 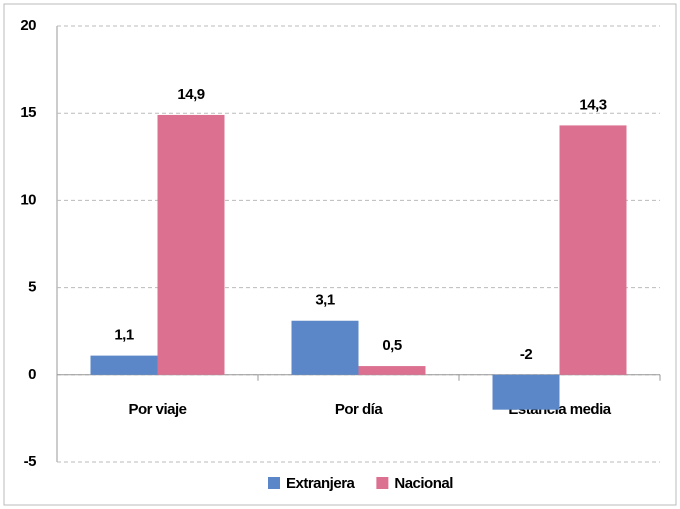 What do you see at coordinates (124, 335) in the screenshot?
I see `value-label: 1,1` at bounding box center [124, 335].